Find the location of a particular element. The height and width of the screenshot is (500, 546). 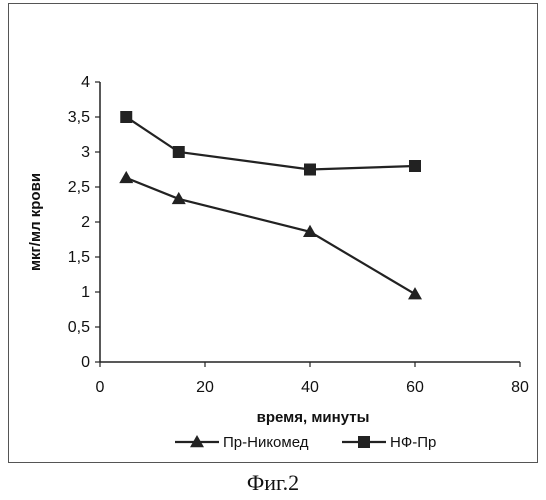

y-tick-label: 1 is located at coordinates (85, 292).